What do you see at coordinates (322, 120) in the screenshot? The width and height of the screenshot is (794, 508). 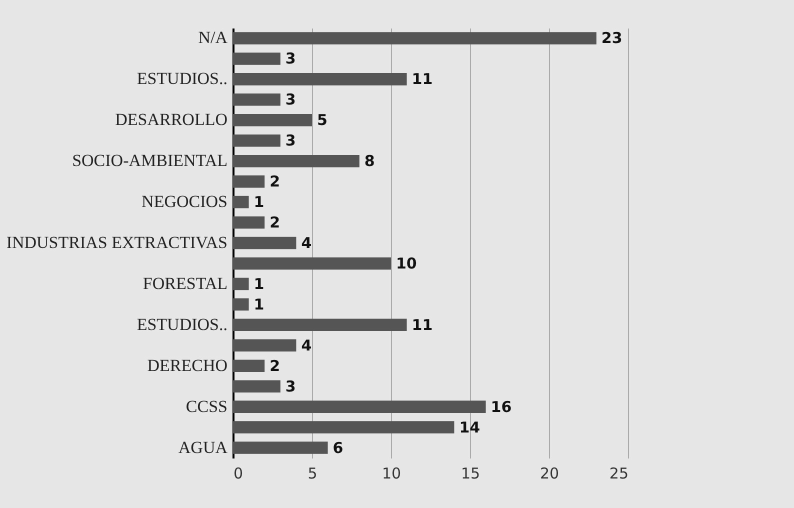 I see `data-label: 5` at bounding box center [322, 120].